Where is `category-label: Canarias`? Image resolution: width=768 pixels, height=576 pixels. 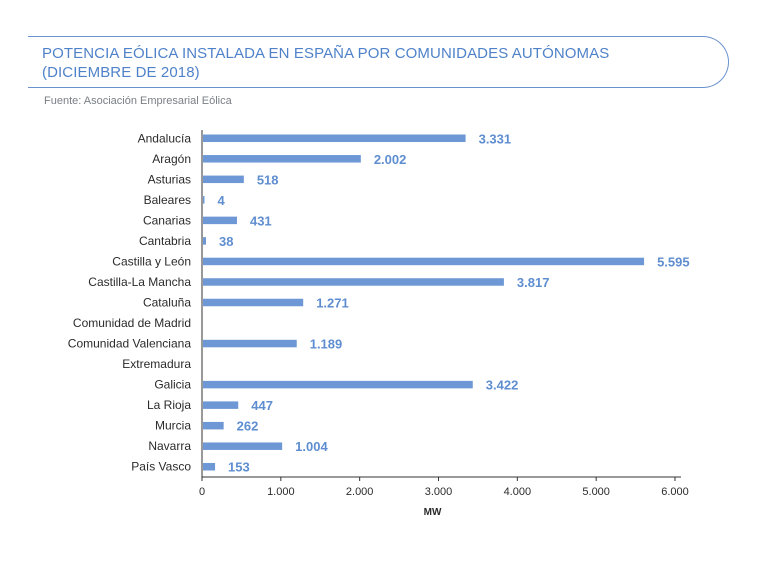
category-label: Canarias is located at coordinates (167, 220).